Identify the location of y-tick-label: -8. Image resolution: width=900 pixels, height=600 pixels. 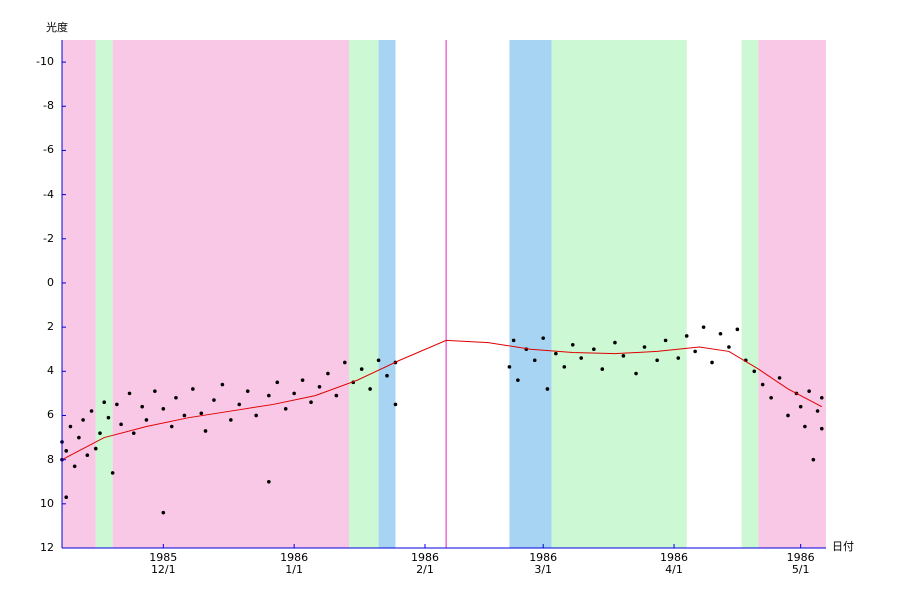
(48, 106).